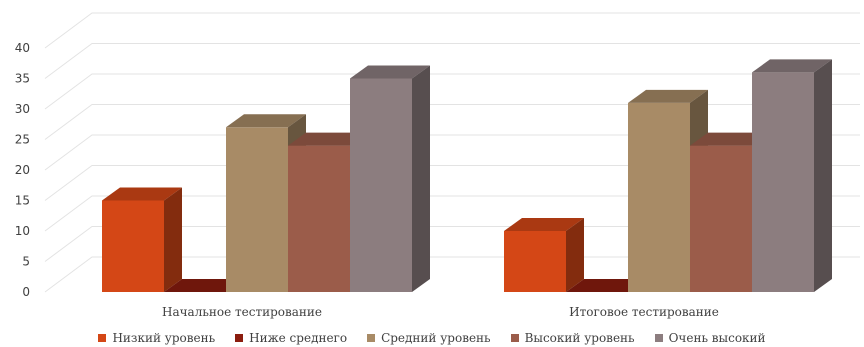 Image resolution: width=864 pixels, height=347 pixels. Describe the element at coordinates (22, 79) in the screenshot. I see `y-tick-label: 35` at that location.